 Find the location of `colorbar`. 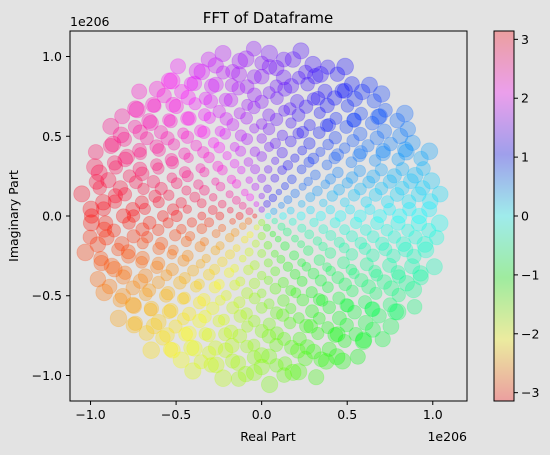

colorbar is located at coordinates (504, 216).